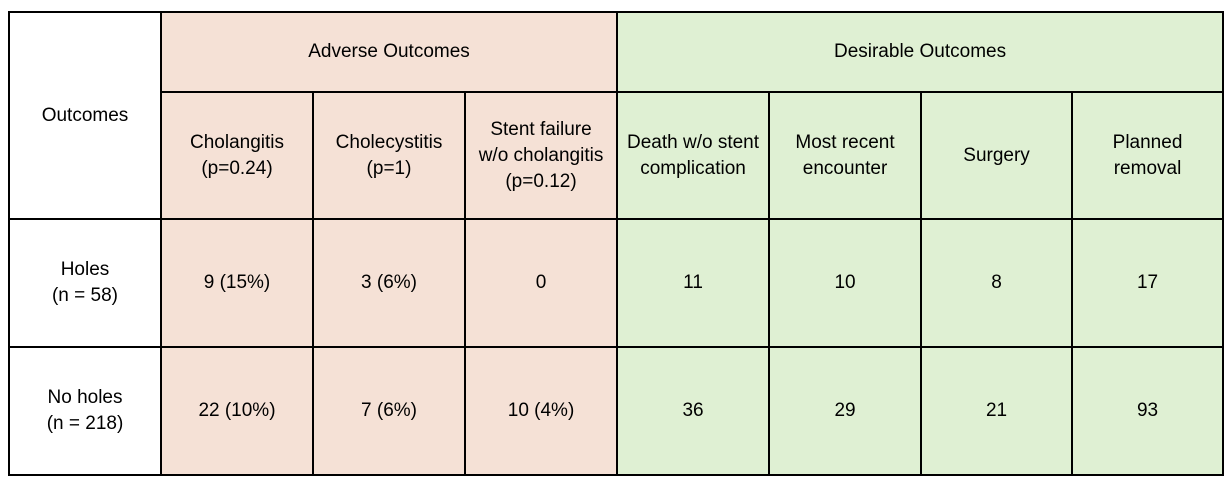 This screenshot has height=482, width=1230. Describe the element at coordinates (845, 411) in the screenshot. I see `table-cell: 29` at that location.